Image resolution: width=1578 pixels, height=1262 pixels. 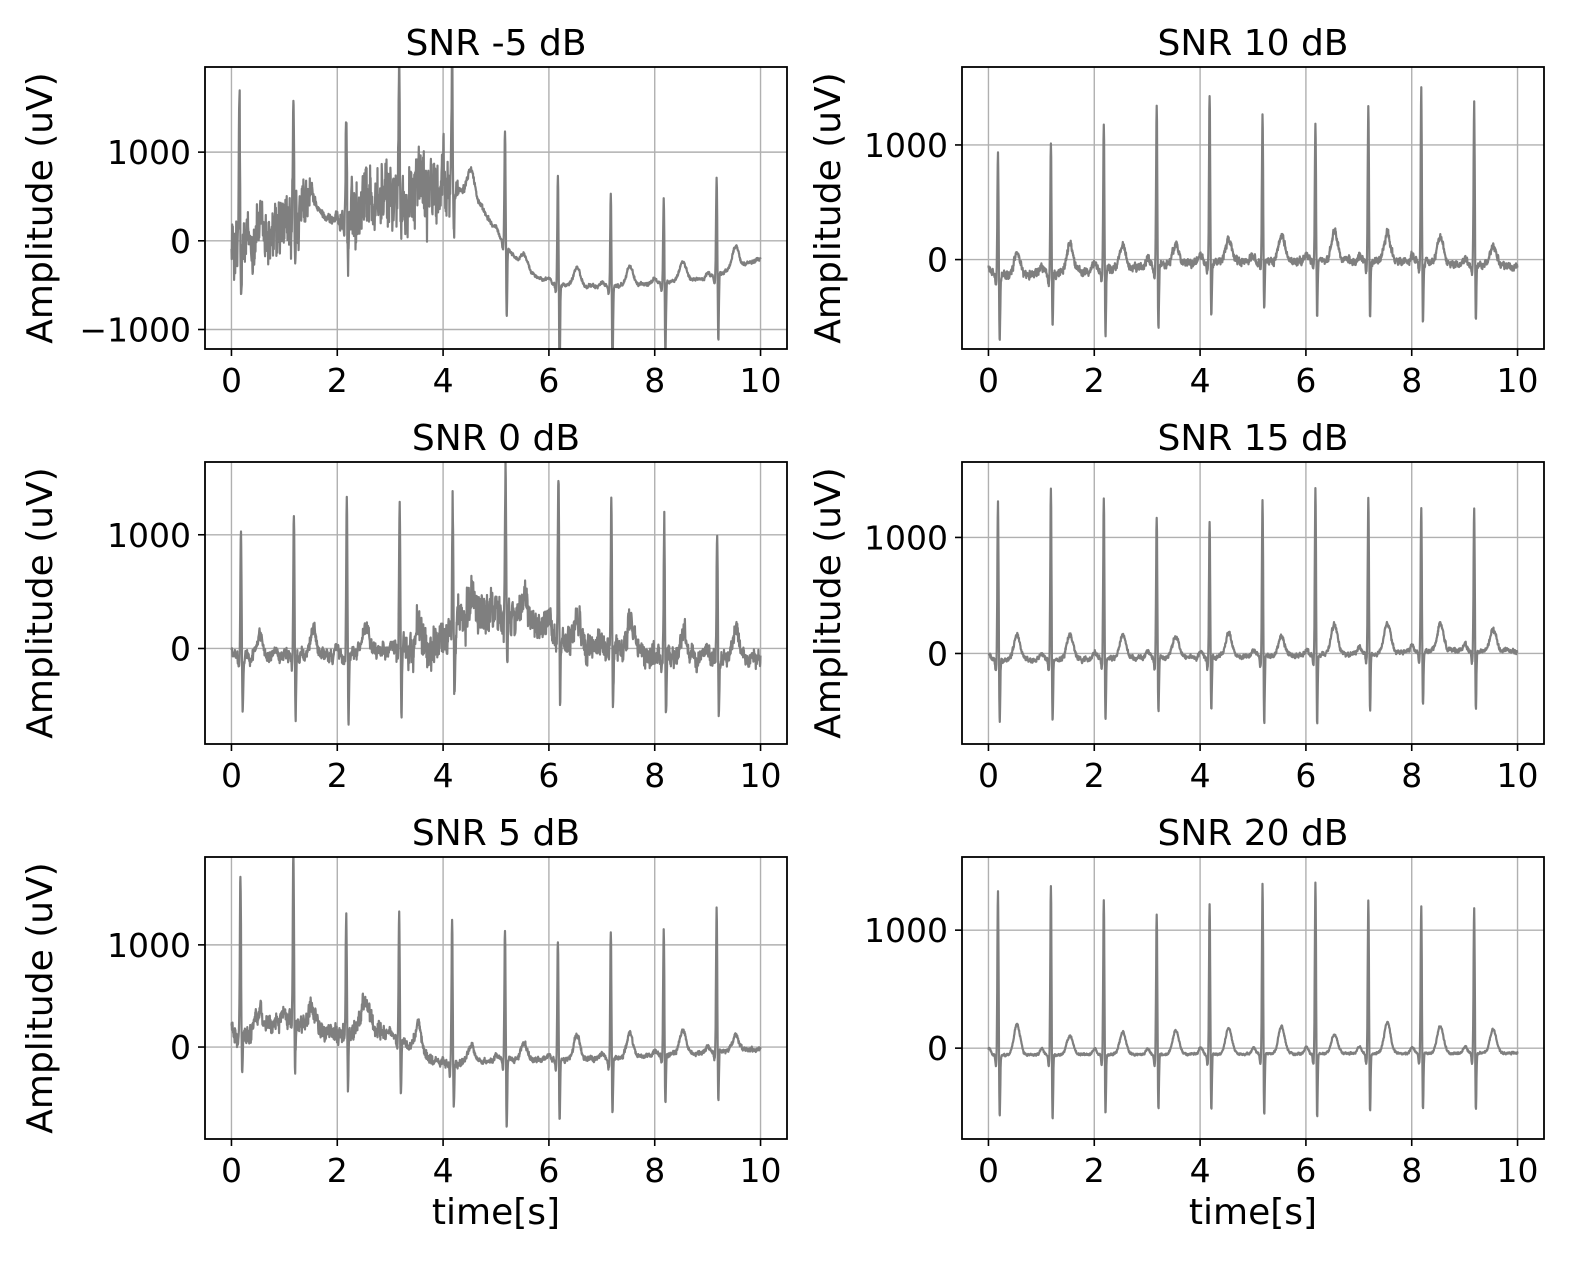 I want to click on chart-panel: 0 2 4 6 8 10 0 1000 SNR 10 dB Amplitude (uV), so click(x=1176, y=211).